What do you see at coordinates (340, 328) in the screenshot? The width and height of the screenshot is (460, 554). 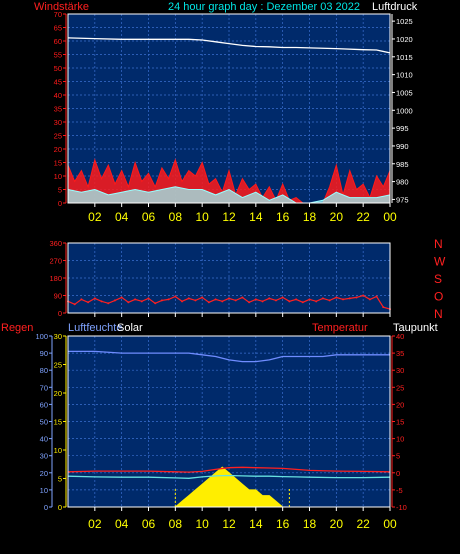 I see `temperature-axis-title: Temperatur` at bounding box center [340, 328].